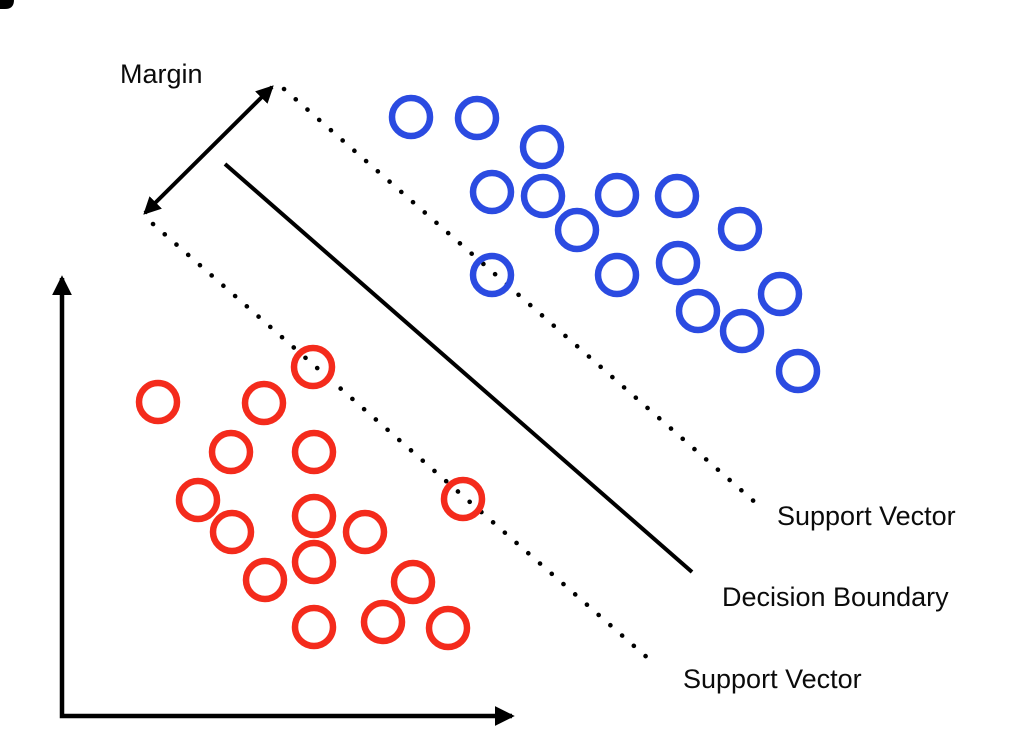 Image resolution: width=1024 pixels, height=756 pixels. Describe the element at coordinates (208, 150) in the screenshot. I see `margin-double-arrow` at that location.